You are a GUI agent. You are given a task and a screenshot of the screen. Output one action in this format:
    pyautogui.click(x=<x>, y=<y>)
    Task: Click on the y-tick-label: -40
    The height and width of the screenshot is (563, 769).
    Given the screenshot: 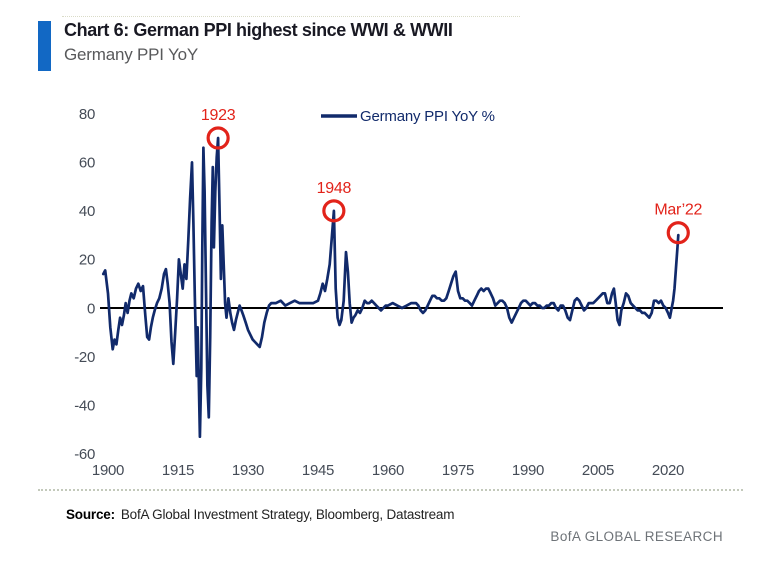 What is the action you would take?
    pyautogui.click(x=84, y=405)
    